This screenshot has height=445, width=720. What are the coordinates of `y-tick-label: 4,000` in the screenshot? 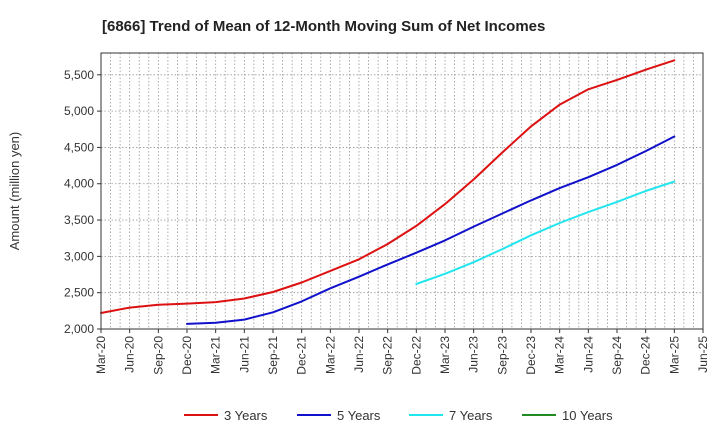 It's located at (79, 184).